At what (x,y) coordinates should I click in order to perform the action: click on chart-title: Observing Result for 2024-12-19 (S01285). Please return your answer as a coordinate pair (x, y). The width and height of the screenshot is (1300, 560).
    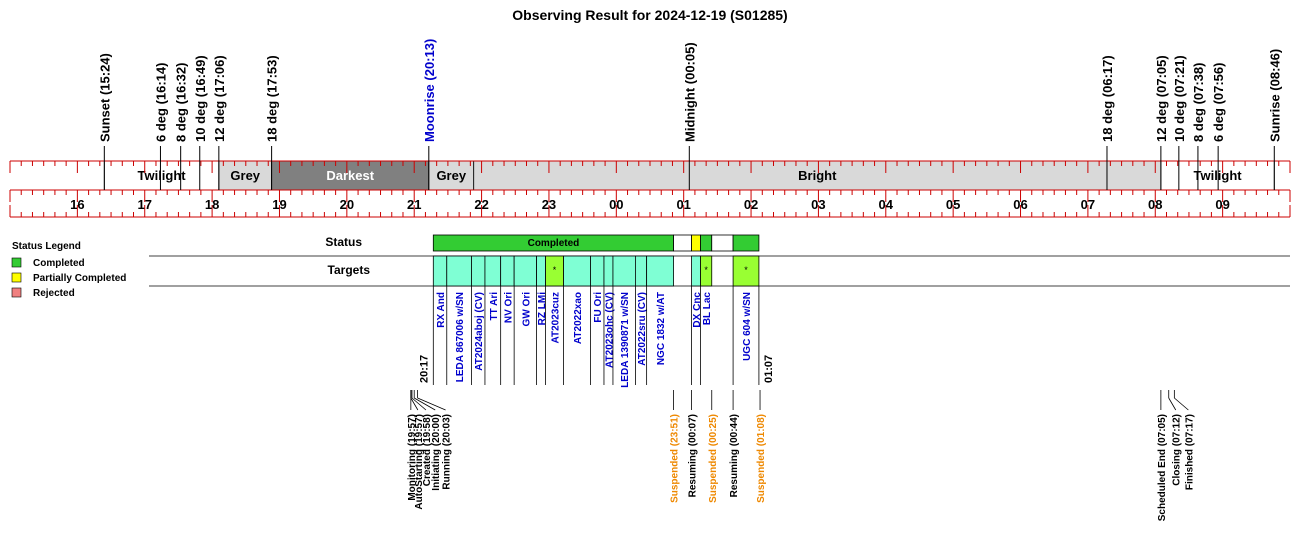
    Looking at the image, I should click on (649, 15).